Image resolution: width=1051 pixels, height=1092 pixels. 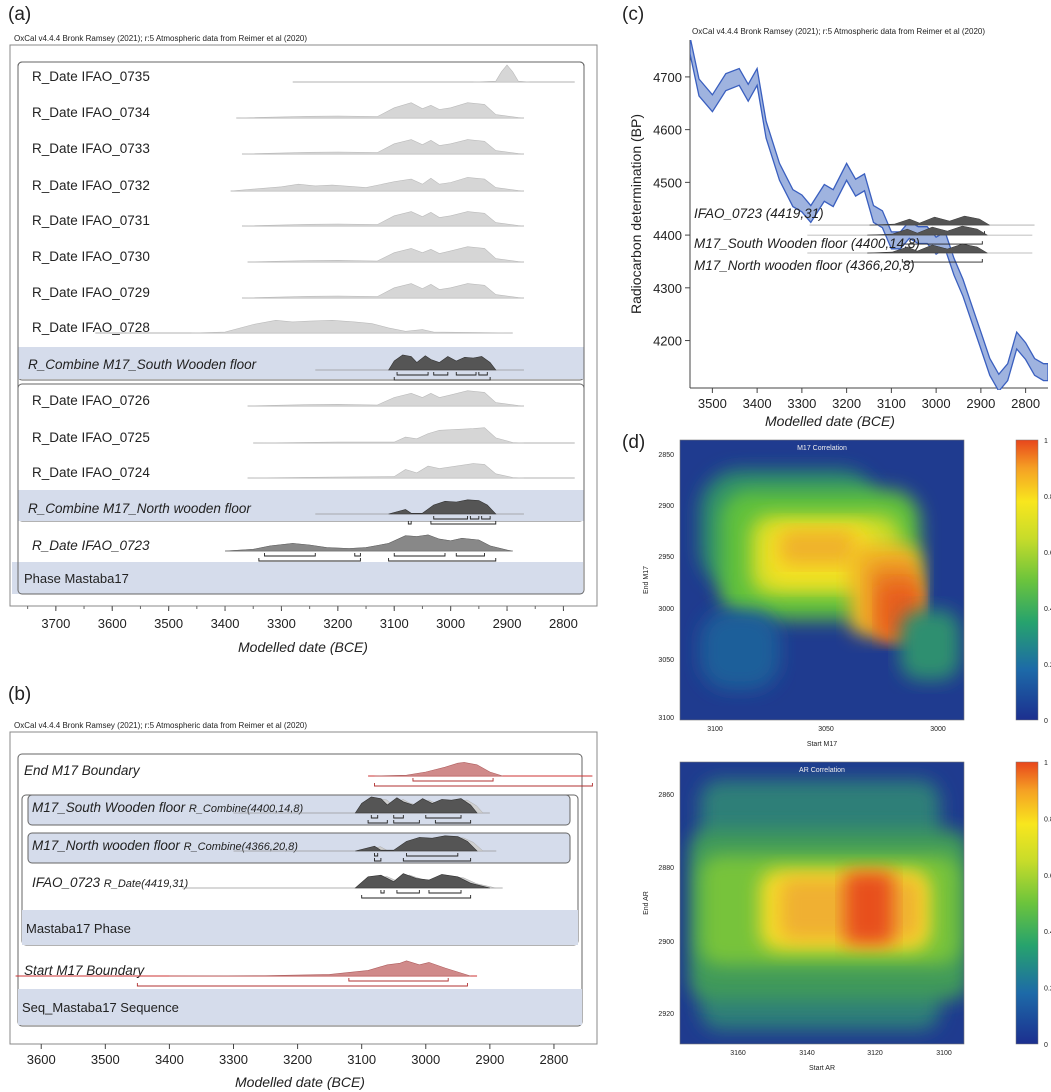 I want to click on x-tick-label: 3000, so click(x=936, y=403).